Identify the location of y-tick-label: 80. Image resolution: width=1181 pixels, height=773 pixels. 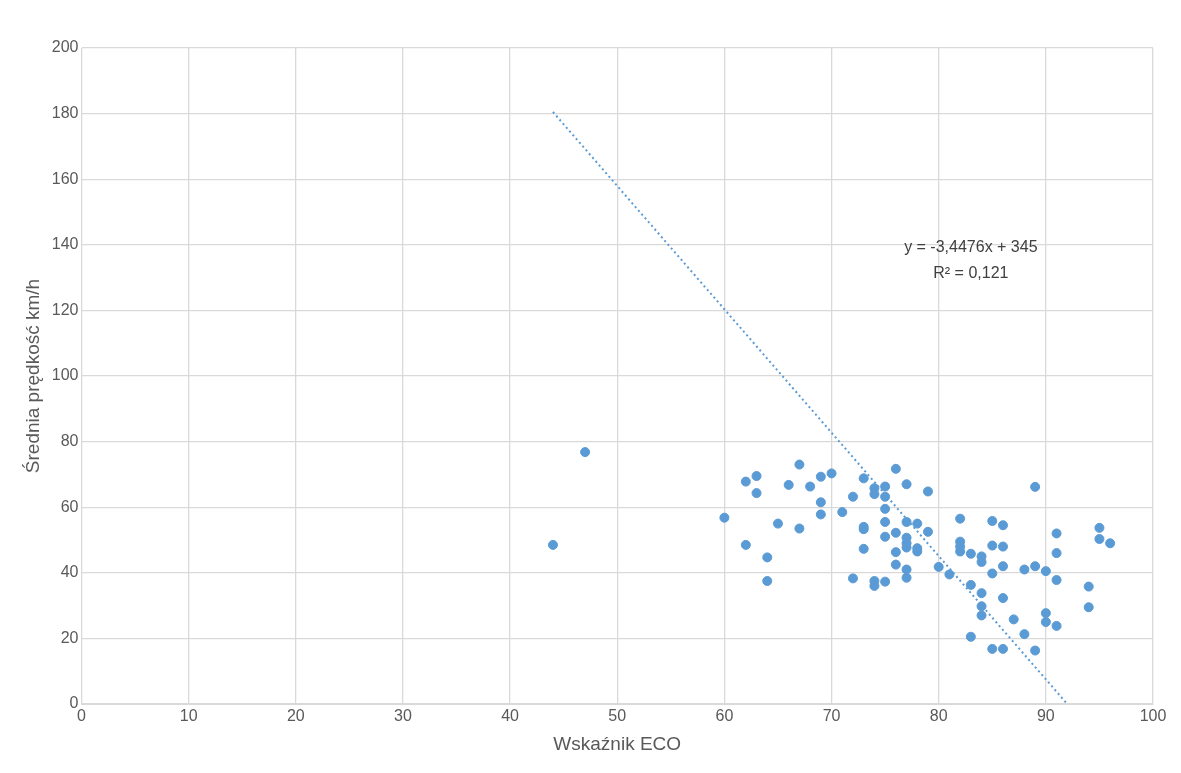
(69, 441).